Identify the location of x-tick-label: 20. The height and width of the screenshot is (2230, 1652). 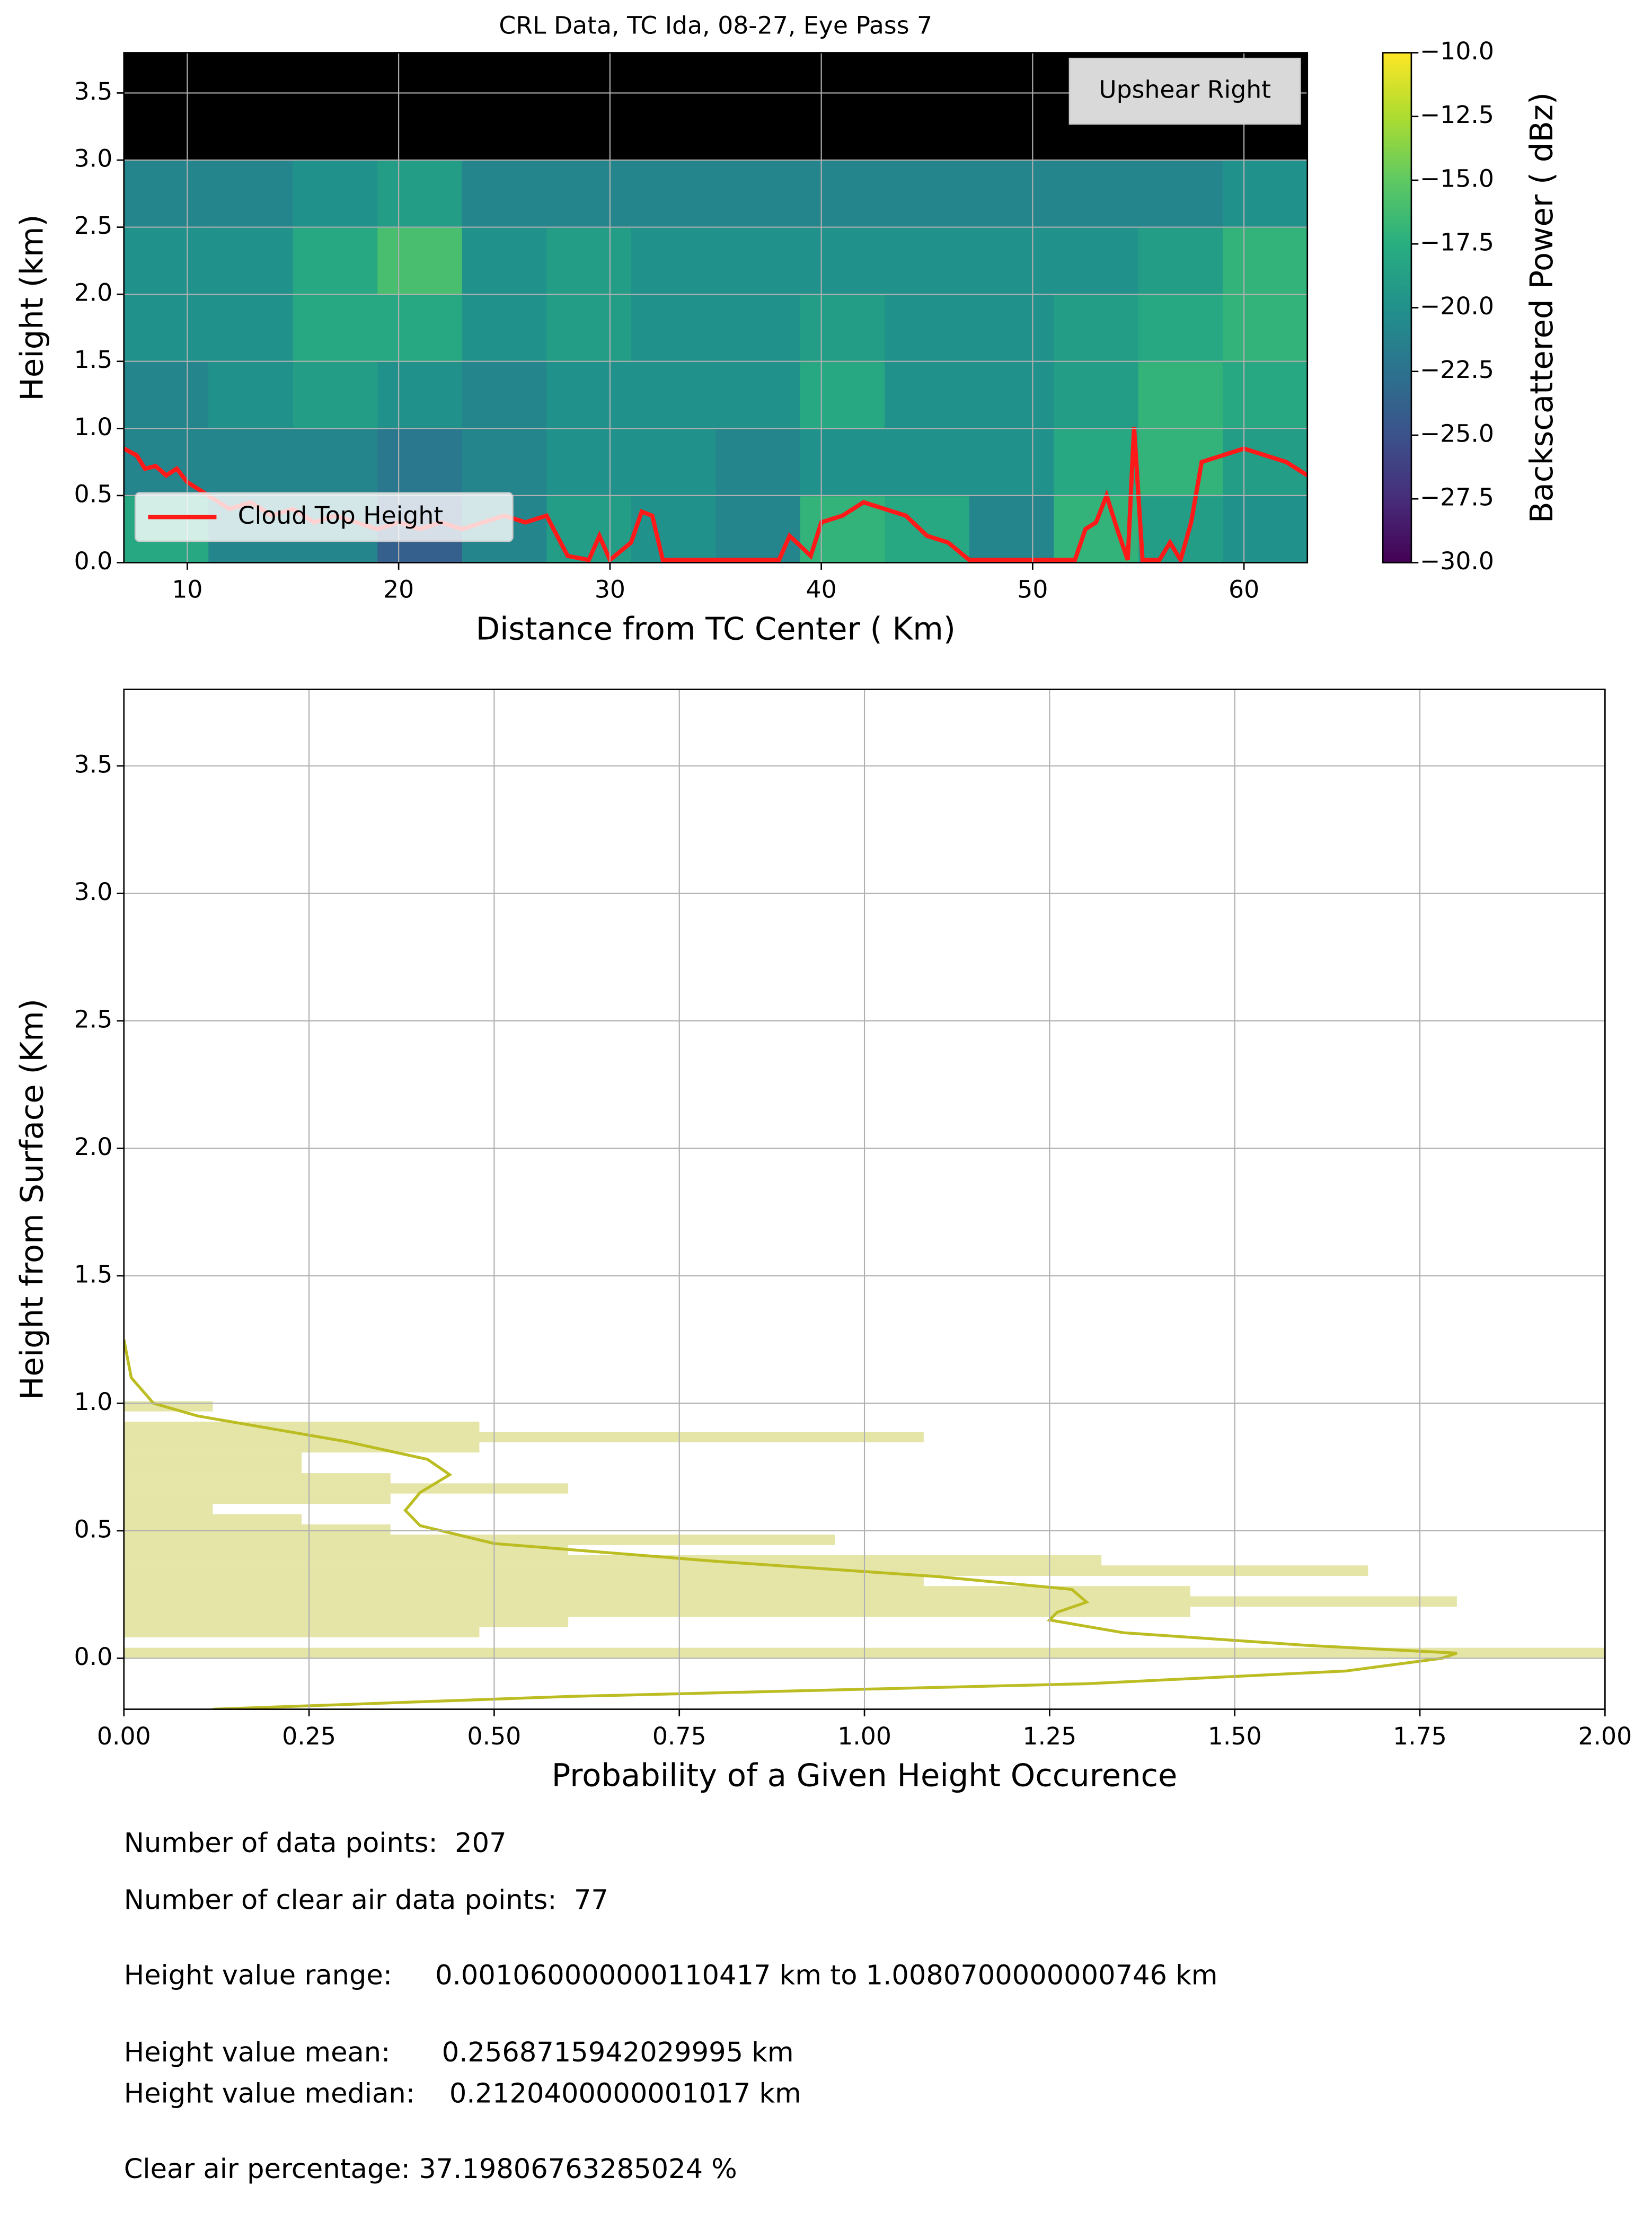
(399, 590).